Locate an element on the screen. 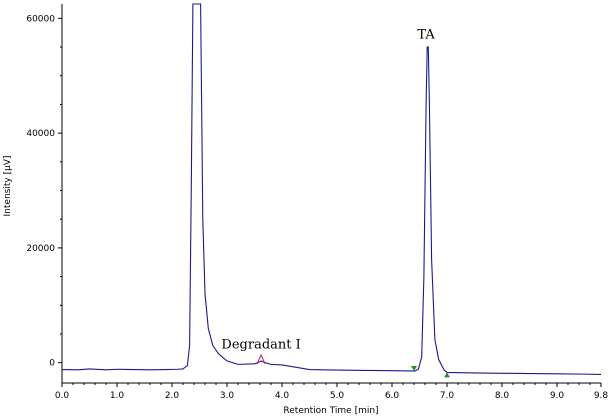  y-tick-label: 40000 is located at coordinates (40, 134).